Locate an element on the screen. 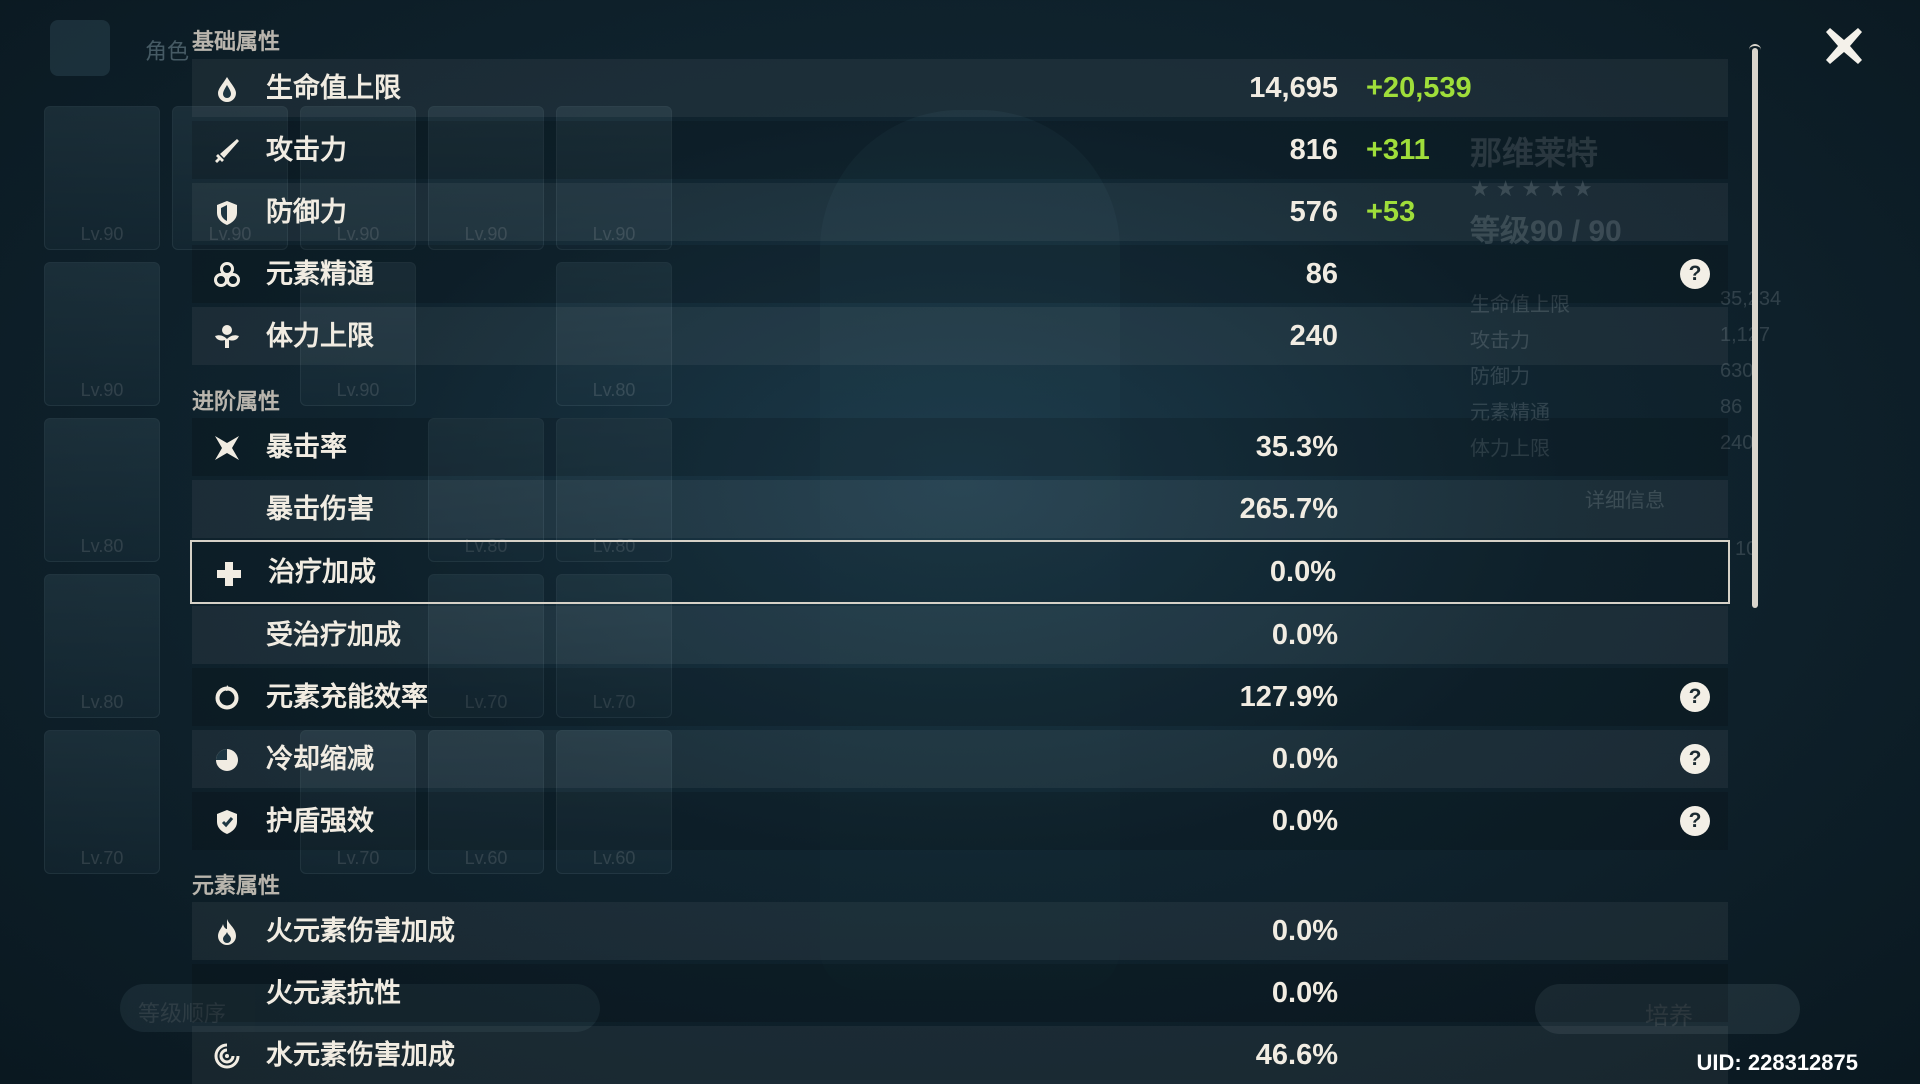 The image size is (1920, 1084). stat-row-energy-recharge: 元素充能效率 127.9% ? is located at coordinates (960, 697).